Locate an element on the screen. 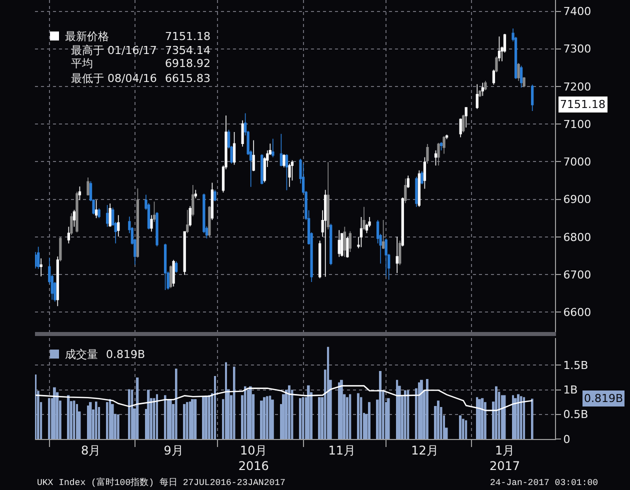 The height and width of the screenshot is (490, 630). annotation: 最低于 08/04/16 6615.83 is located at coordinates (140, 78).